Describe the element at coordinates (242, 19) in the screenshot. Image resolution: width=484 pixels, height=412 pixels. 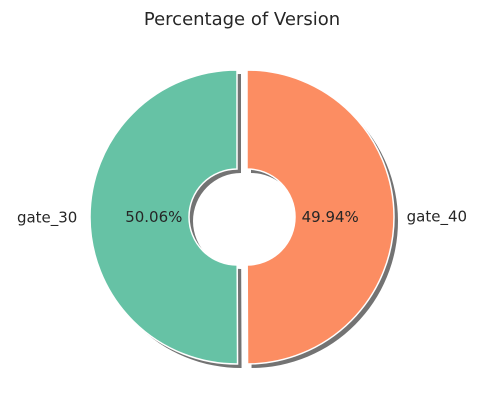
I see `chart-title: Percentage of Version` at that location.